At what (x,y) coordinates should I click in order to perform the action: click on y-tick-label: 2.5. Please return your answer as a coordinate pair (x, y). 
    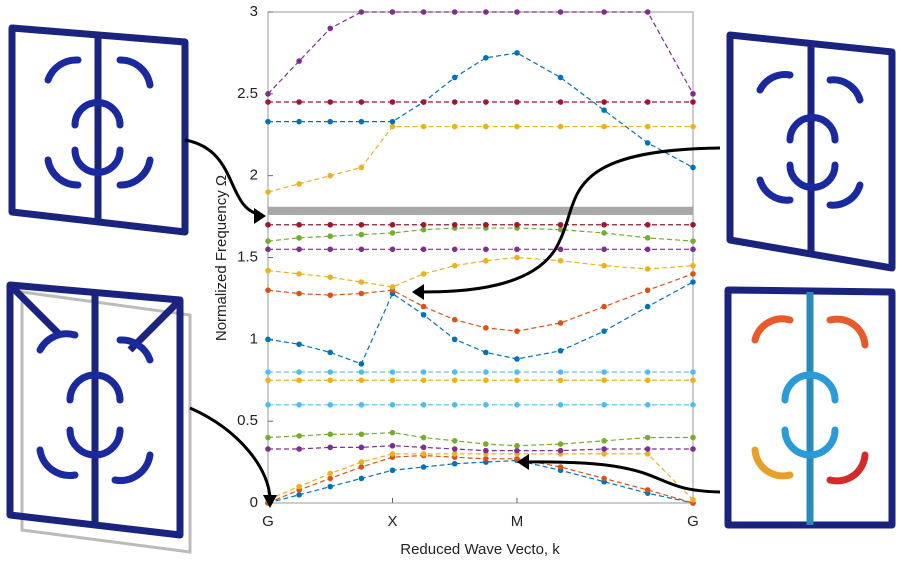
    Looking at the image, I should click on (247, 93).